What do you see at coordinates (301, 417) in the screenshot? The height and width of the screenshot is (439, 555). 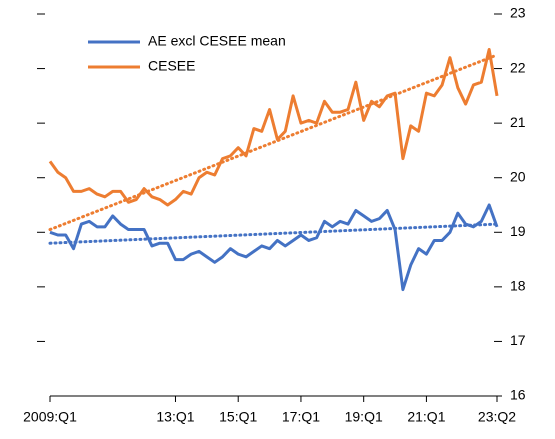 I see `x-tick-label: 17:Q1` at bounding box center [301, 417].